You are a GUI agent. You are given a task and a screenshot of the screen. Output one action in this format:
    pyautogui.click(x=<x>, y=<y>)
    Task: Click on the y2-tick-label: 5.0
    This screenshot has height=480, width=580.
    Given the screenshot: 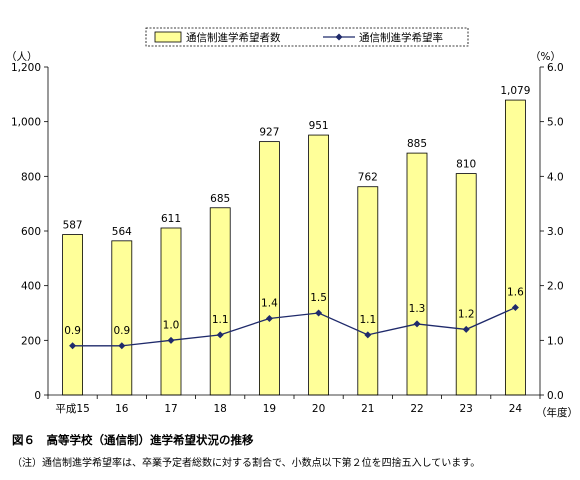 What is the action you would take?
    pyautogui.click(x=555, y=123)
    